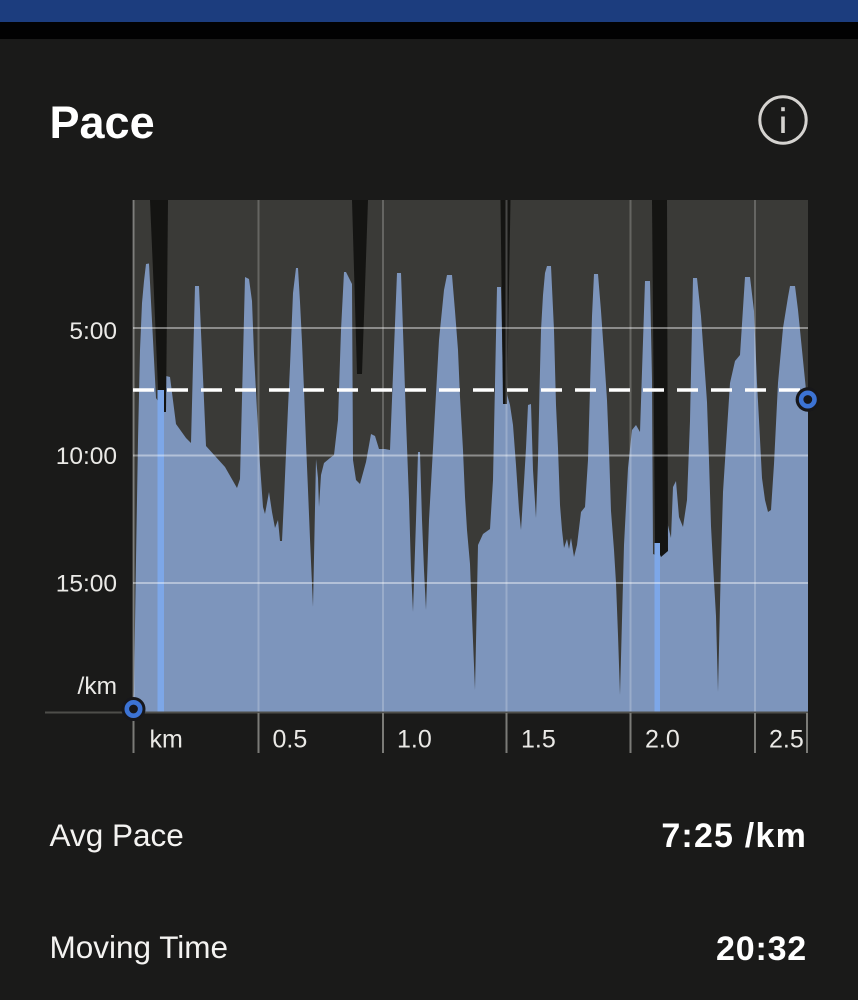 The height and width of the screenshot is (1000, 858). What do you see at coordinates (786, 740) in the screenshot?
I see `svg-text: 2.5` at bounding box center [786, 740].